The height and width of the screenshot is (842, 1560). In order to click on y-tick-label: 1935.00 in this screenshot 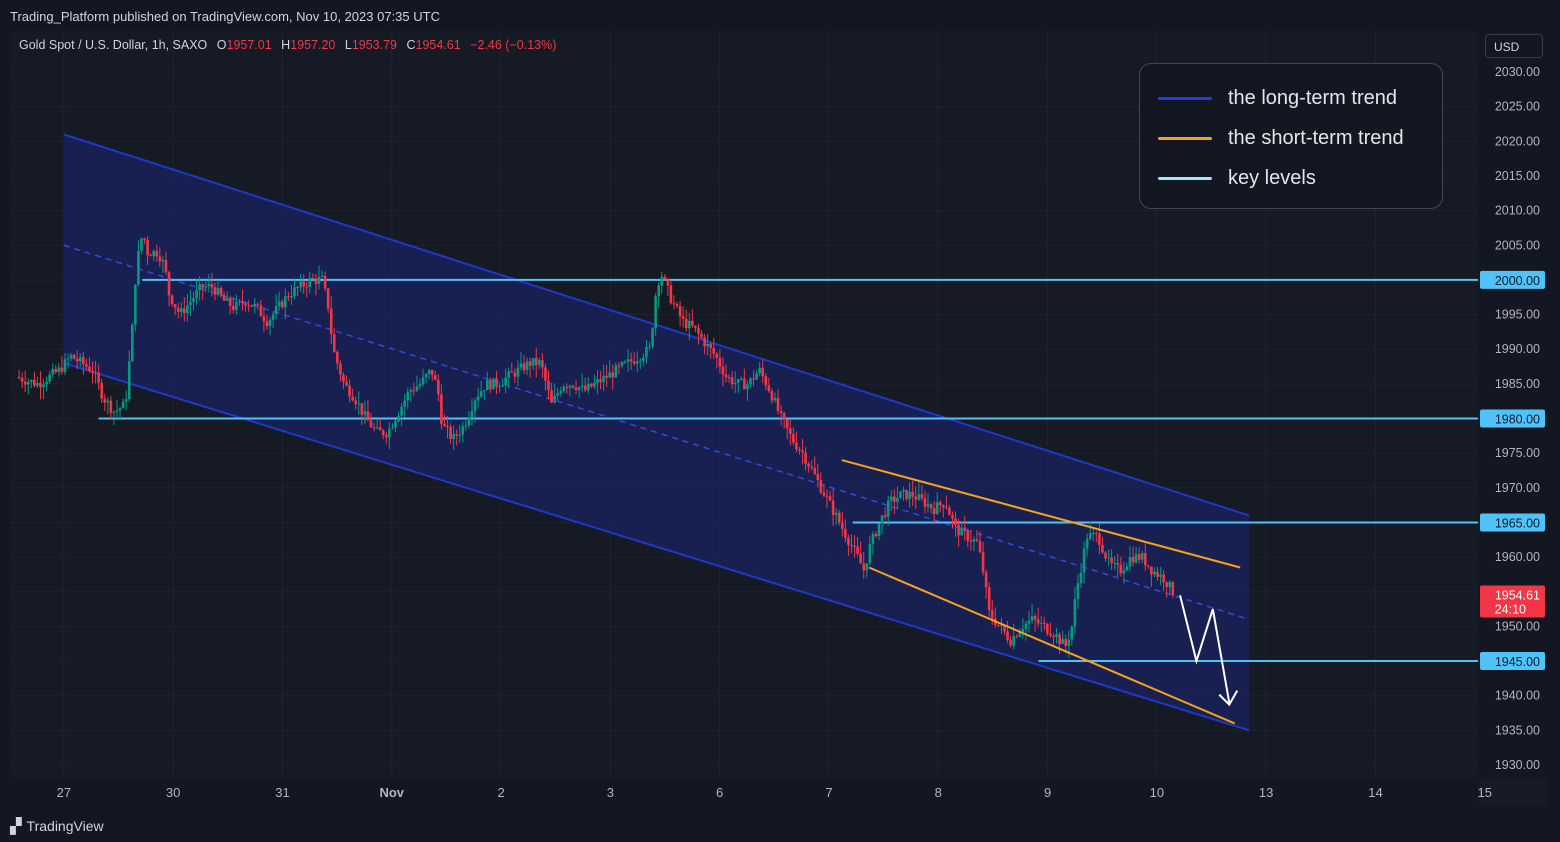, I will do `click(1517, 730)`.